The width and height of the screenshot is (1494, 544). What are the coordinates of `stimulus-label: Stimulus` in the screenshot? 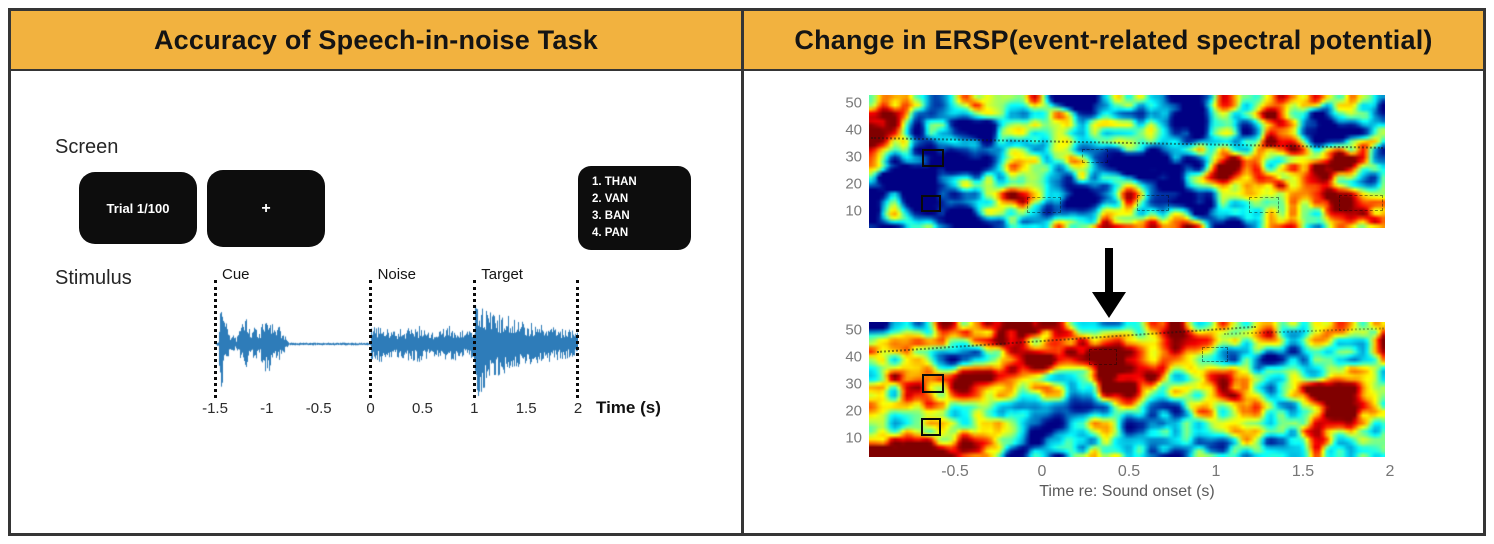 It's located at (93, 278).